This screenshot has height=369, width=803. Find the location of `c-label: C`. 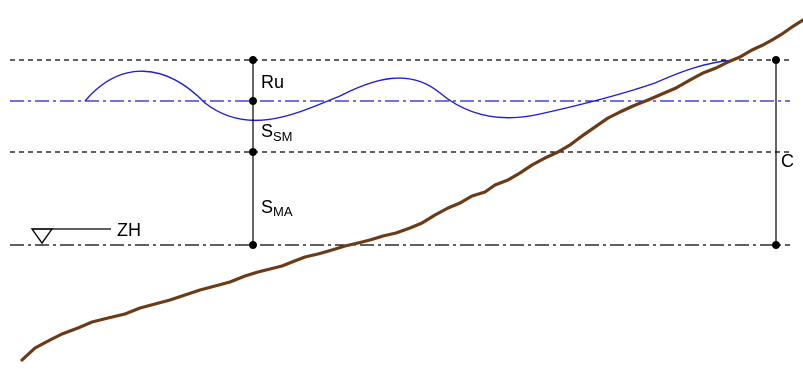

c-label: C is located at coordinates (787, 161).